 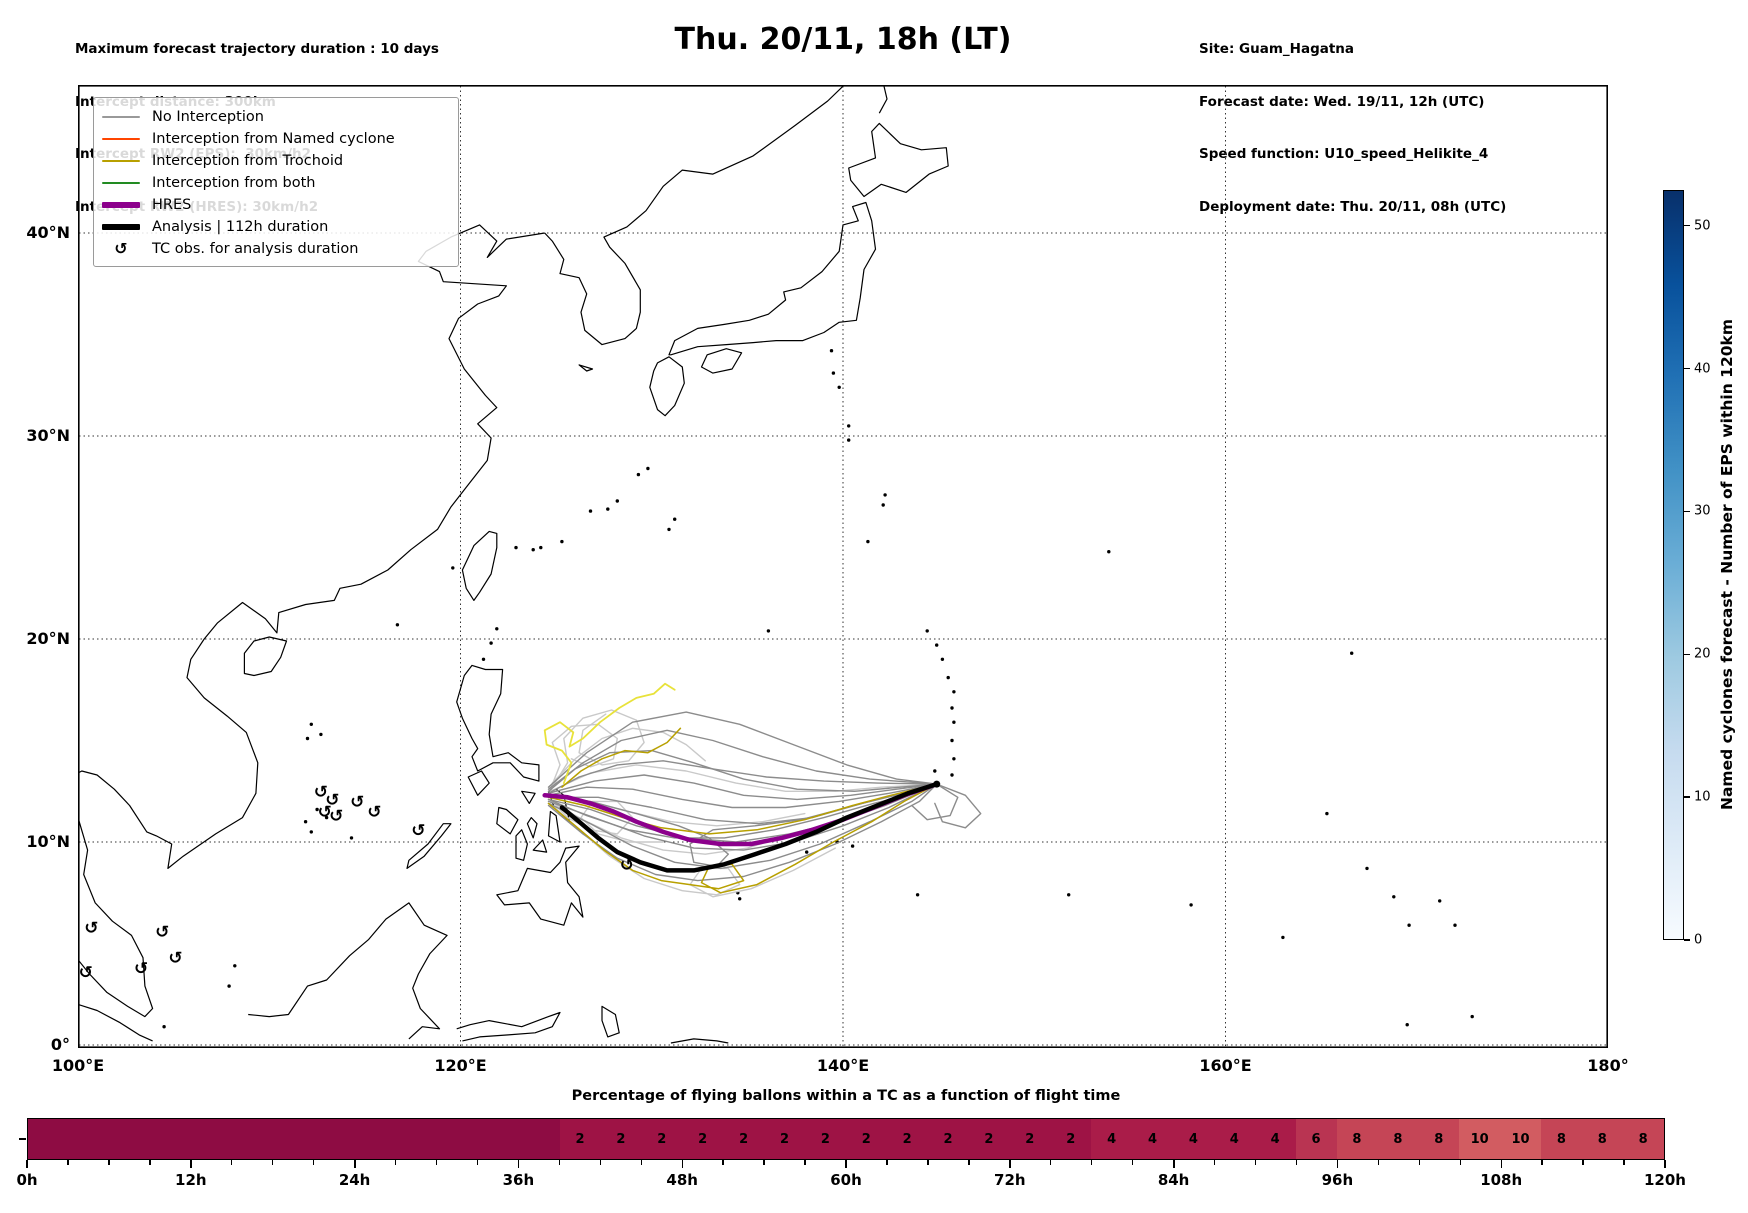 I want to click on y-tick-label: 40°N, so click(x=48, y=232).